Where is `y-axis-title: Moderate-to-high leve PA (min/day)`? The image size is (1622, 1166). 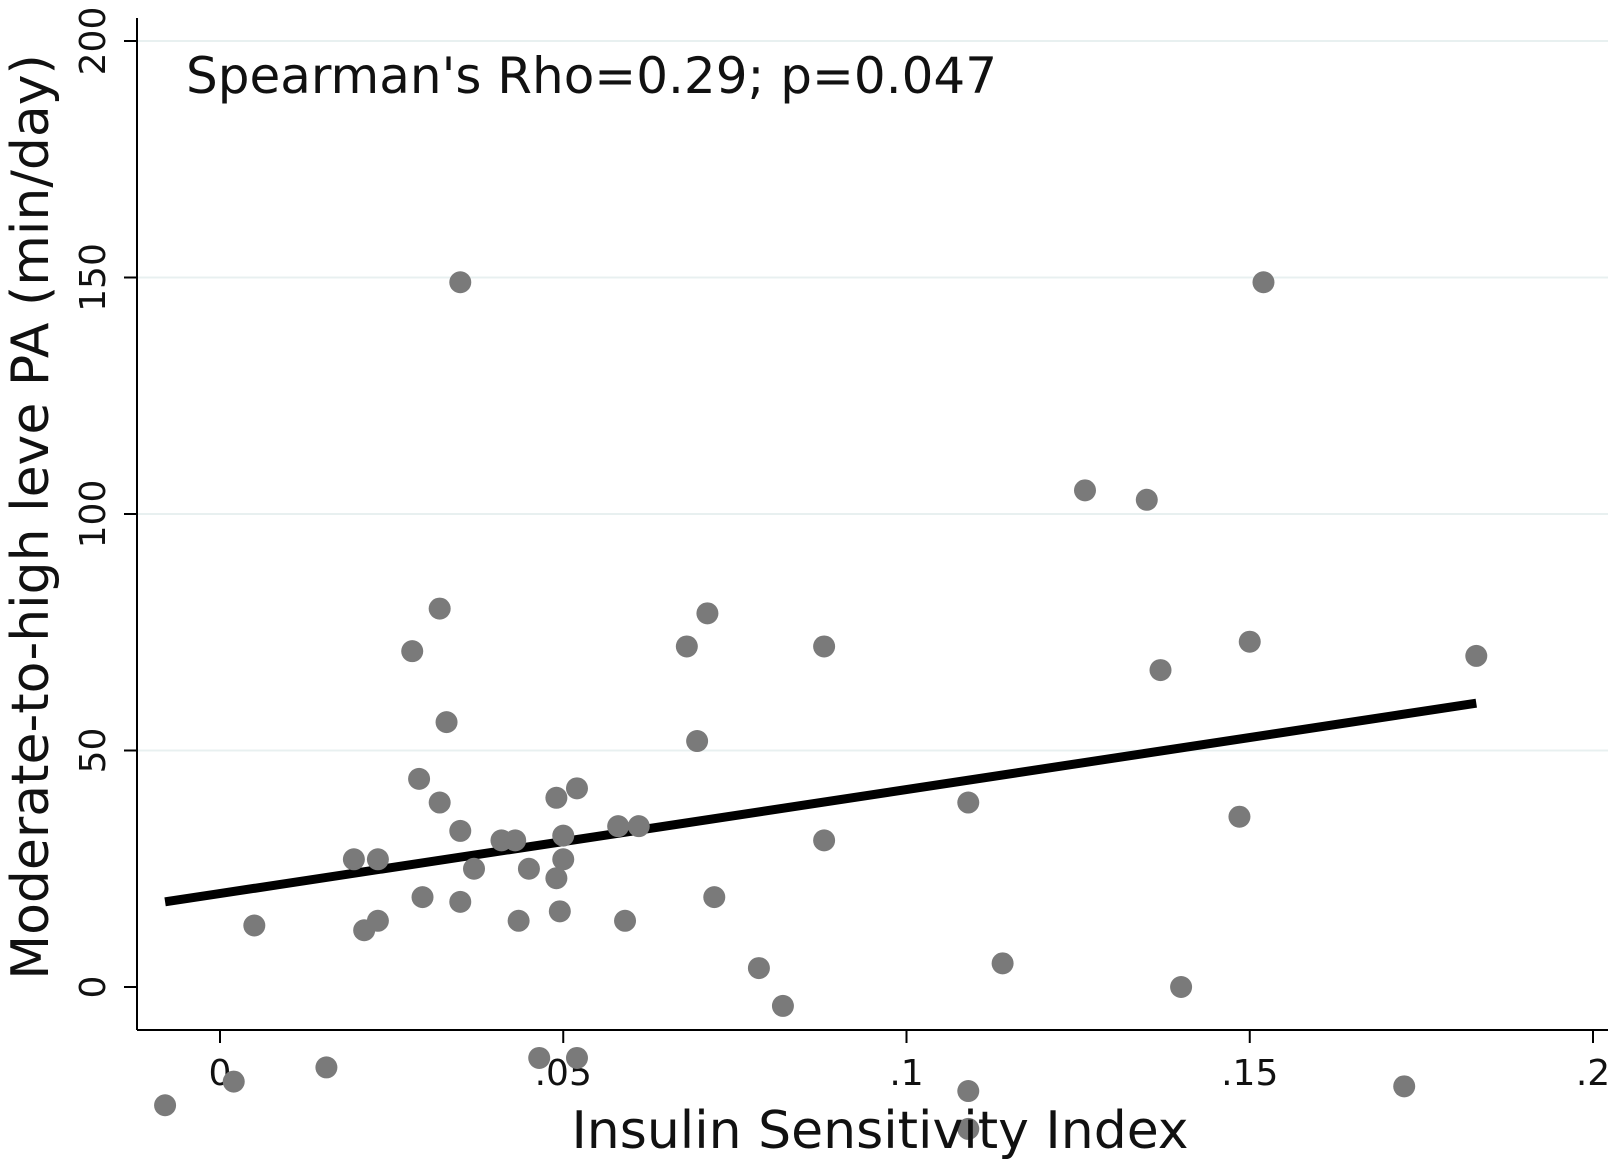
y-axis-title: Moderate-to-high leve PA (min/day) is located at coordinates (31, 517).